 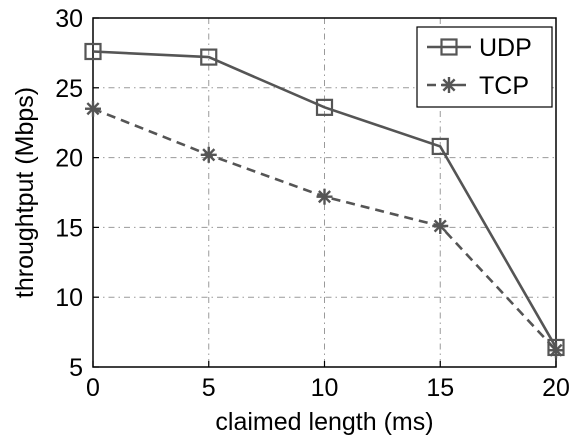 I want to click on x-tick-label: 15, so click(x=440, y=388).